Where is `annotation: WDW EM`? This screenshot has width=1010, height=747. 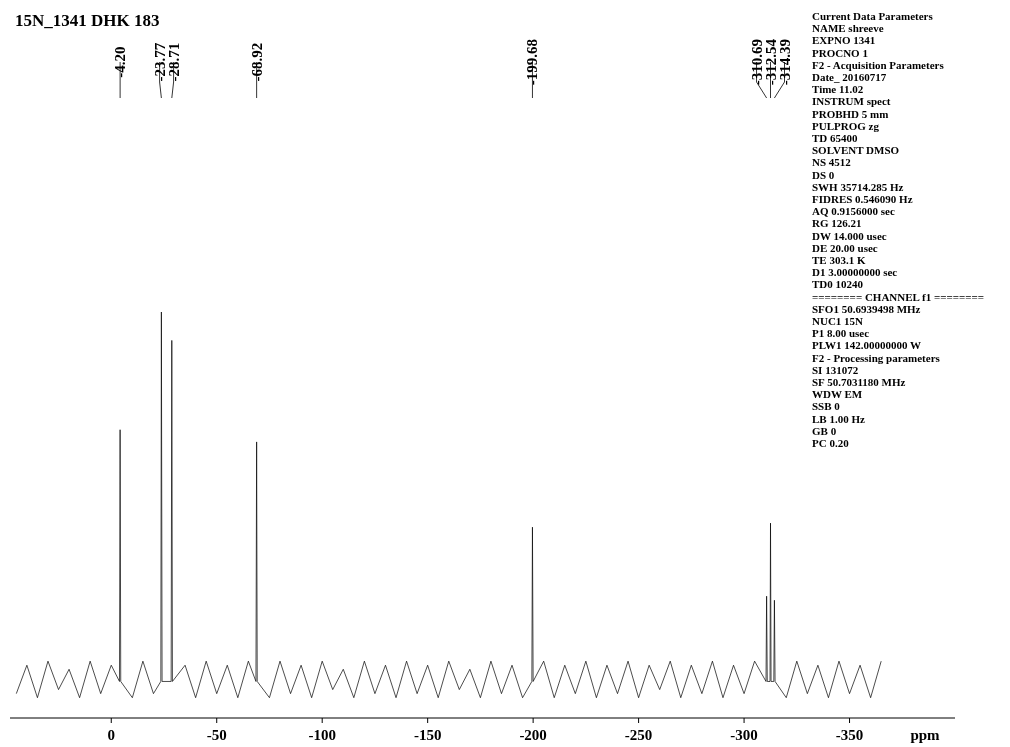 annotation: WDW EM is located at coordinates (837, 394).